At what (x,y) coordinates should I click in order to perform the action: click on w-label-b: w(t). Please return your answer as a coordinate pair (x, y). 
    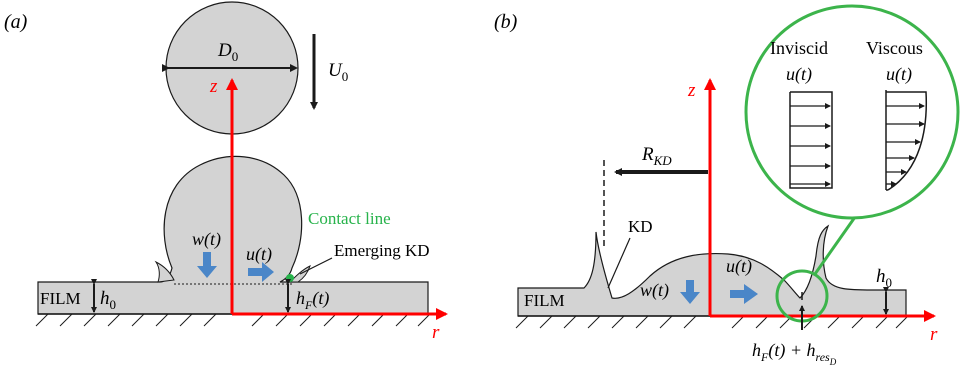
    Looking at the image, I should click on (654, 290).